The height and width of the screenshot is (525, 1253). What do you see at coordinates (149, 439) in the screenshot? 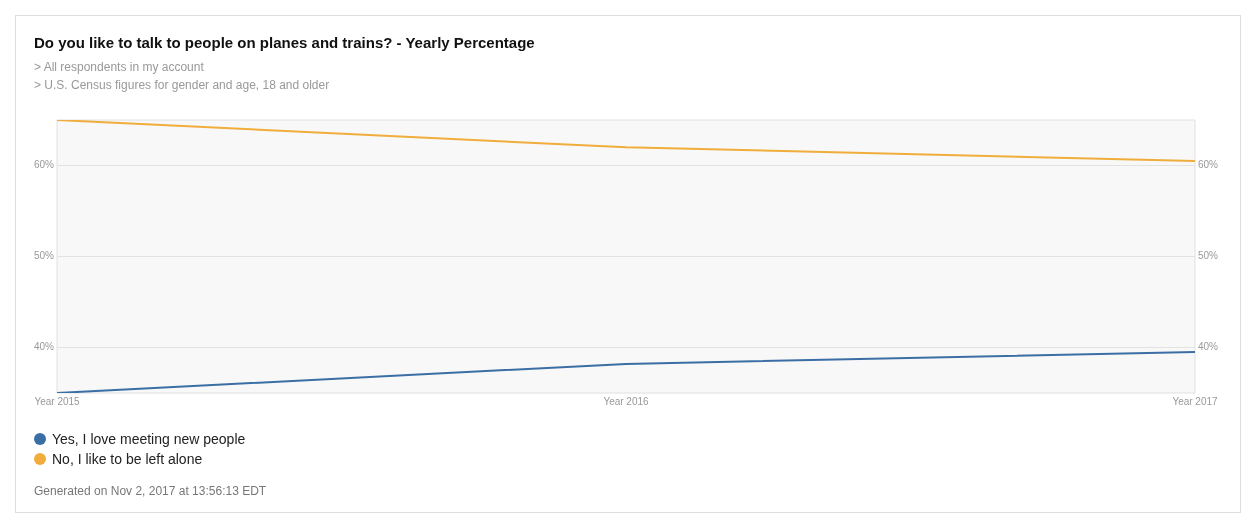
I see `legend-label: Yes, I love meeting new people` at bounding box center [149, 439].